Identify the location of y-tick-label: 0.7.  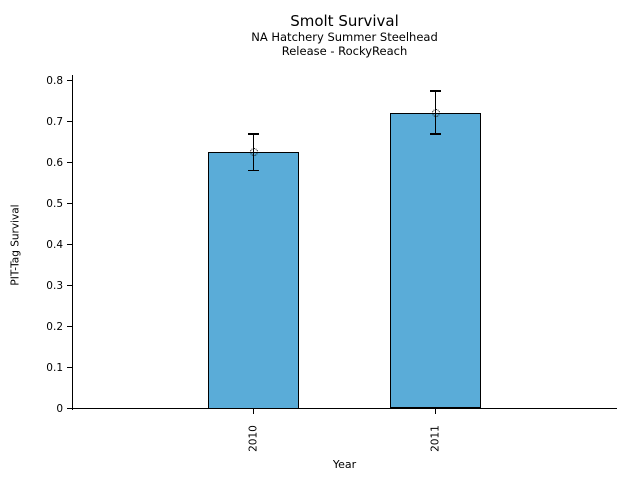
(54, 121).